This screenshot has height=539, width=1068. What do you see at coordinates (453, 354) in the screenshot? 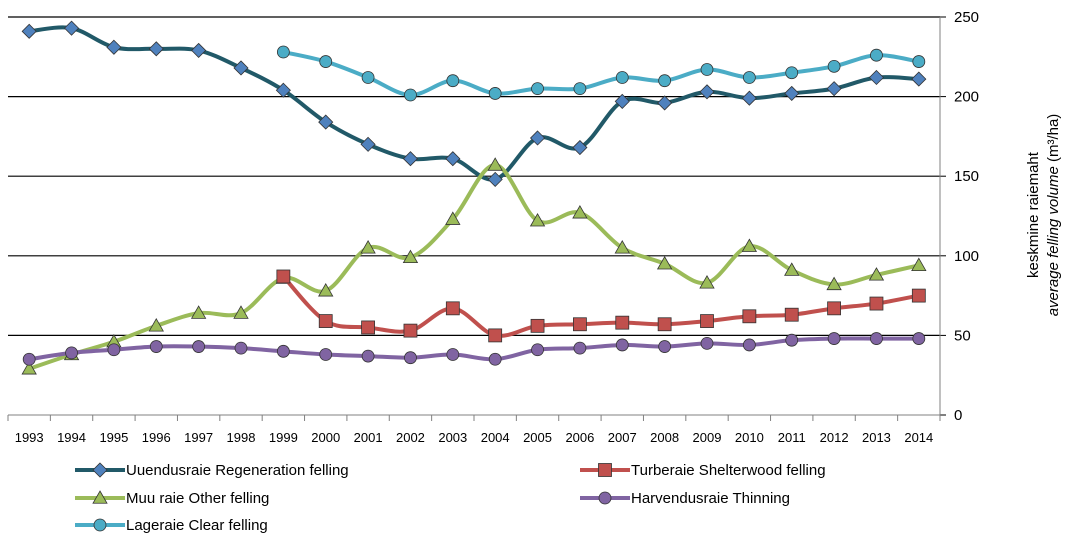
I see `data-point-3-2003` at bounding box center [453, 354].